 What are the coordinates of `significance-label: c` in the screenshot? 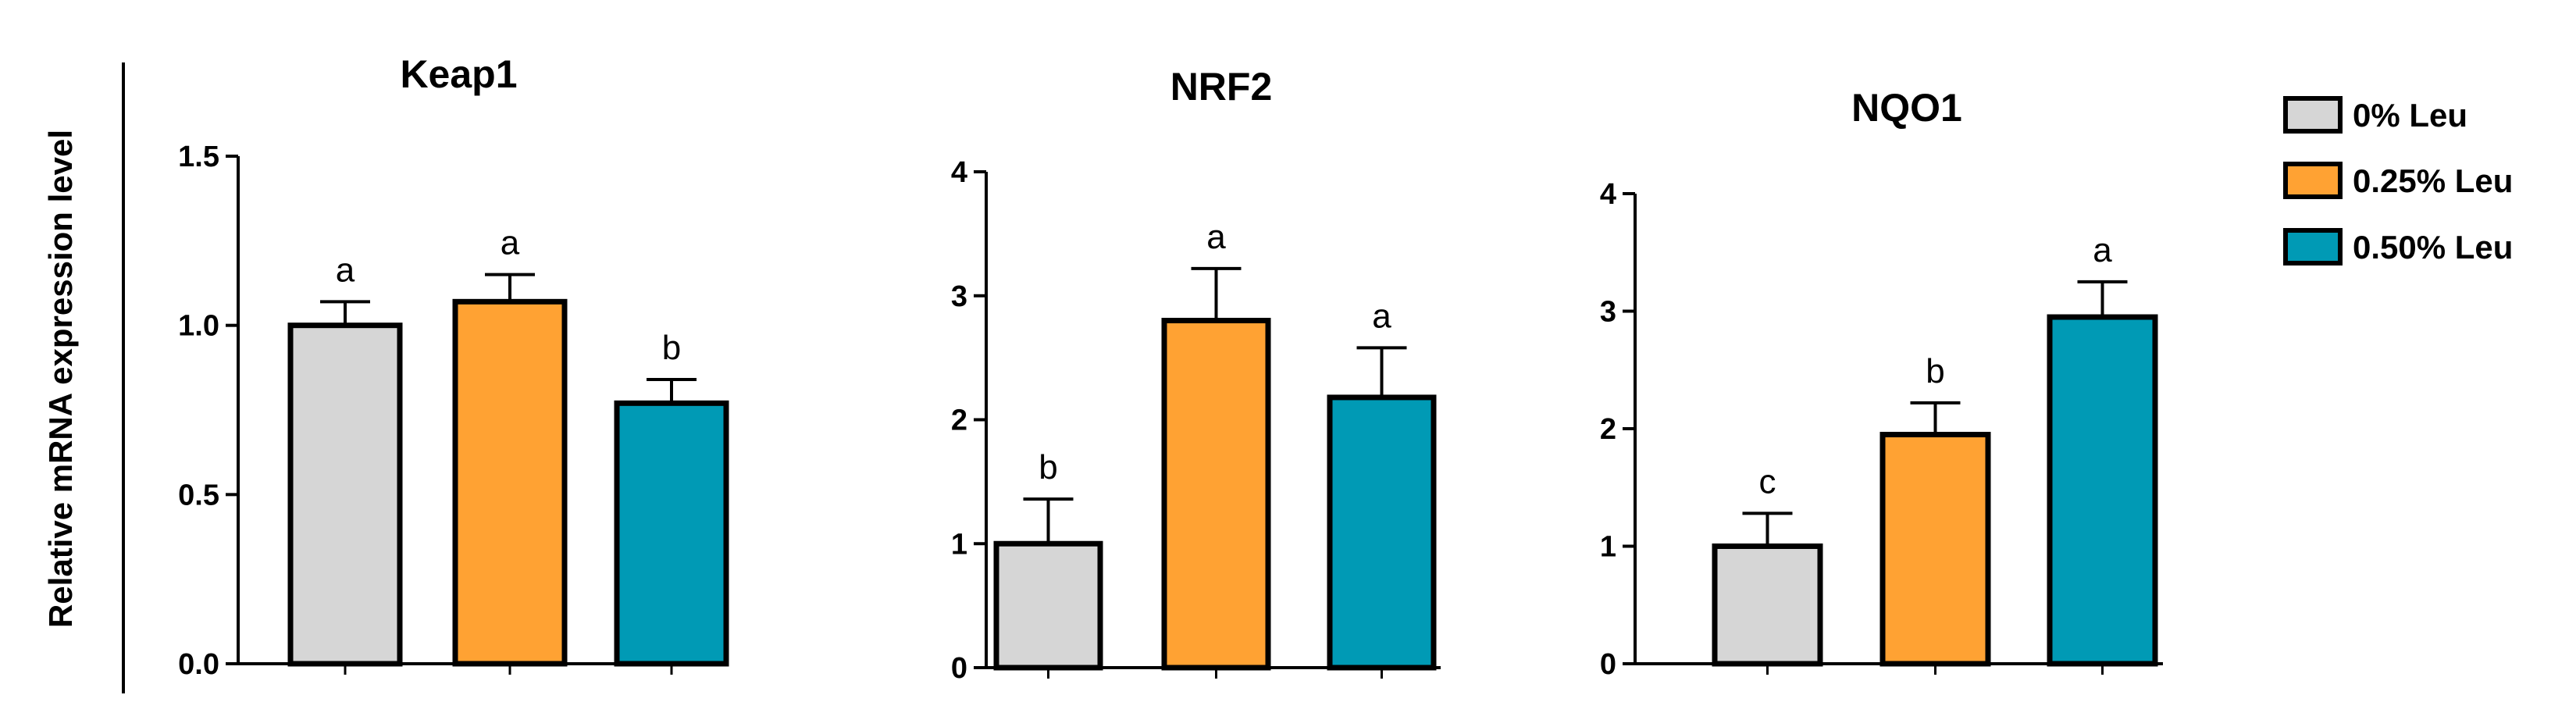 It's located at (1768, 481).